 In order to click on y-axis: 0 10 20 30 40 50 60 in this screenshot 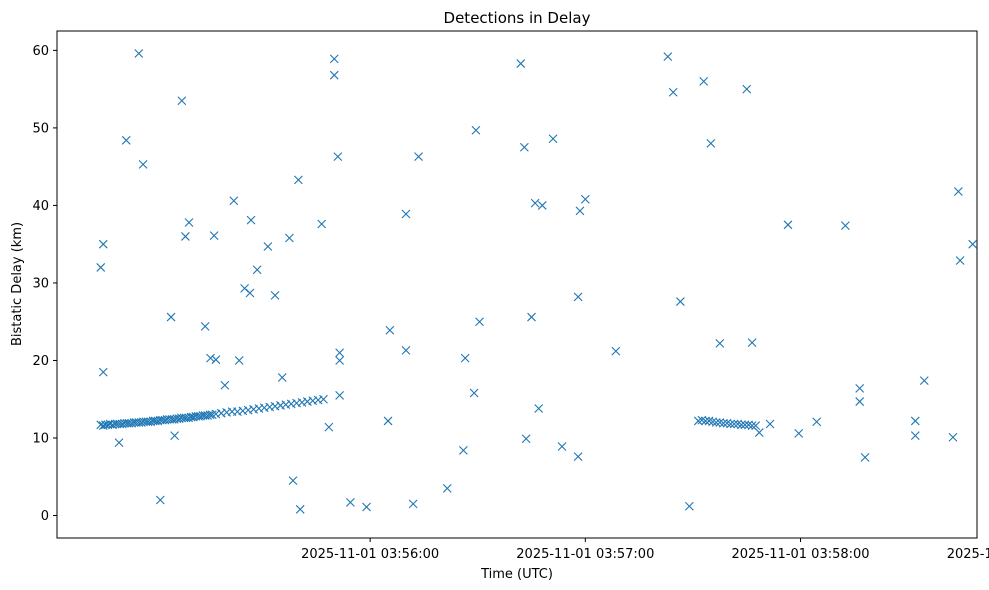, I will do `click(44, 284)`.